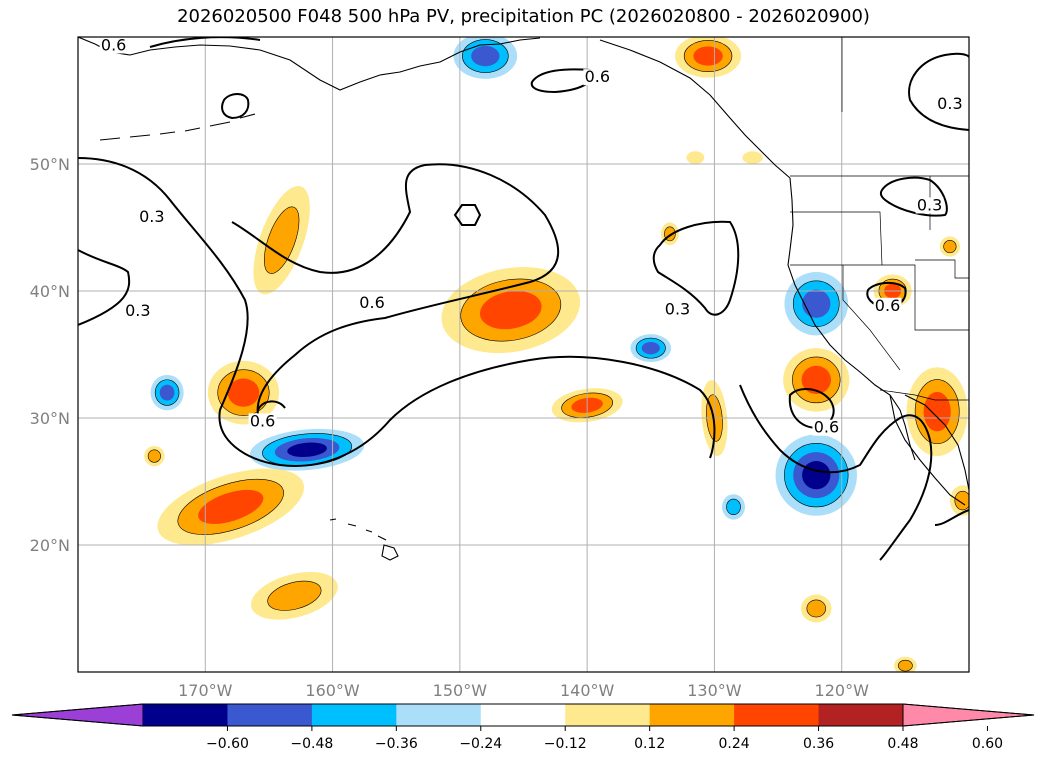  I want to click on colorbar-outline, so click(523, 715).